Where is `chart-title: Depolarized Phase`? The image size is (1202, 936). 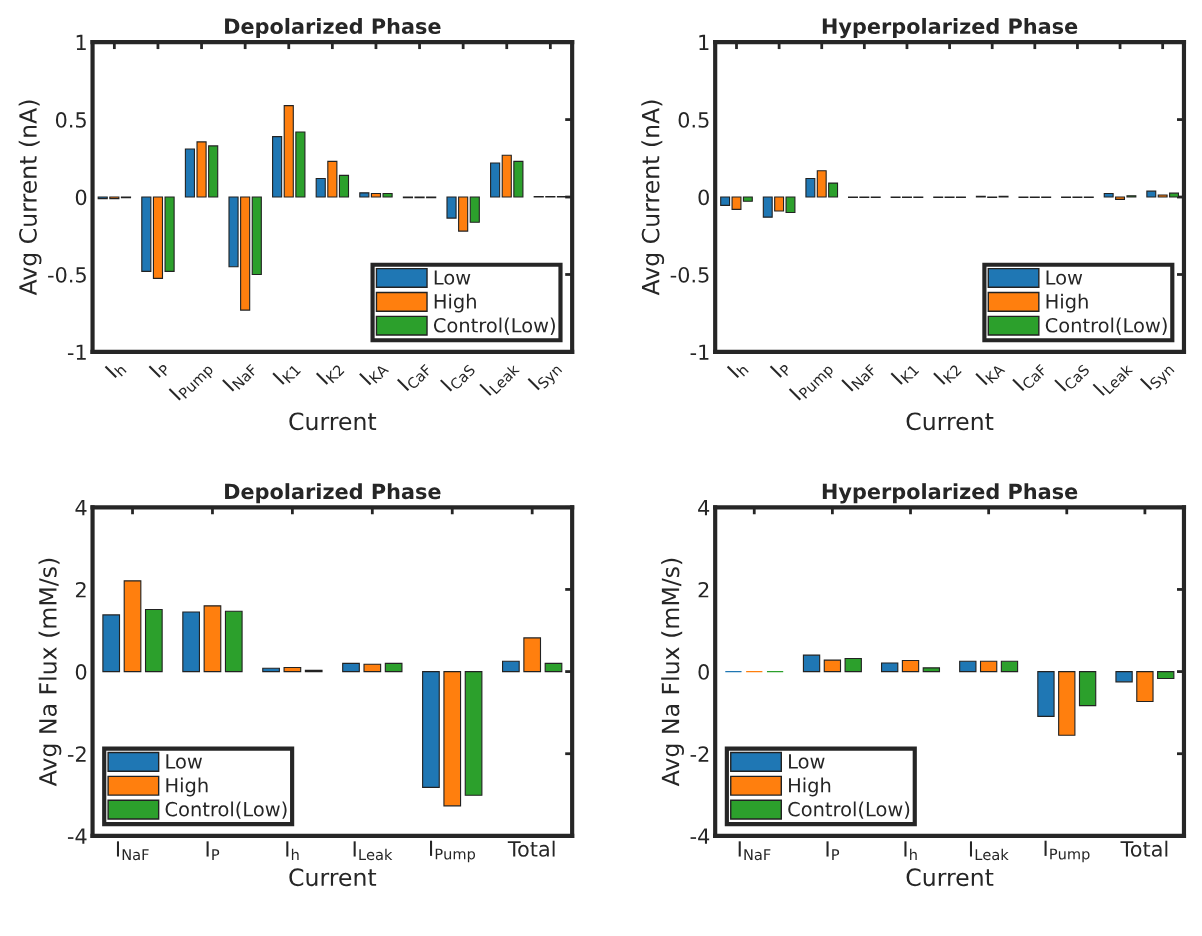 chart-title: Depolarized Phase is located at coordinates (333, 493).